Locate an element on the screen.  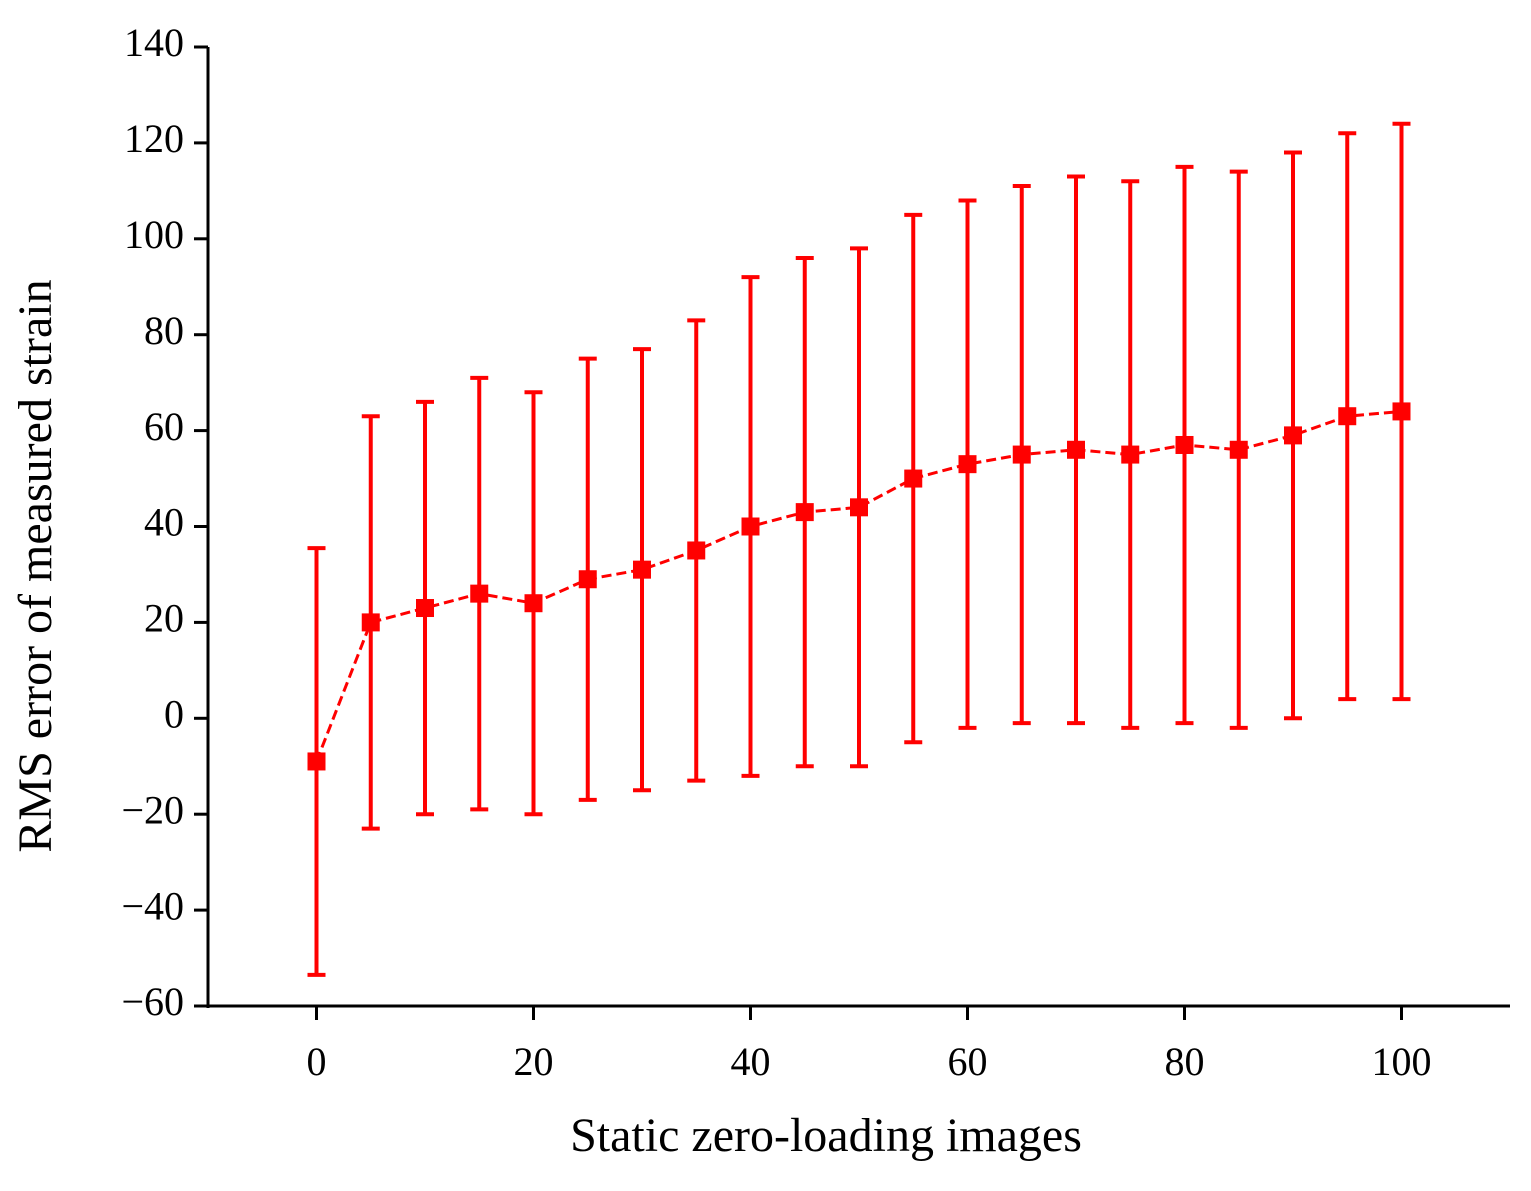
x-tick-label: 100 is located at coordinates (1402, 1061).